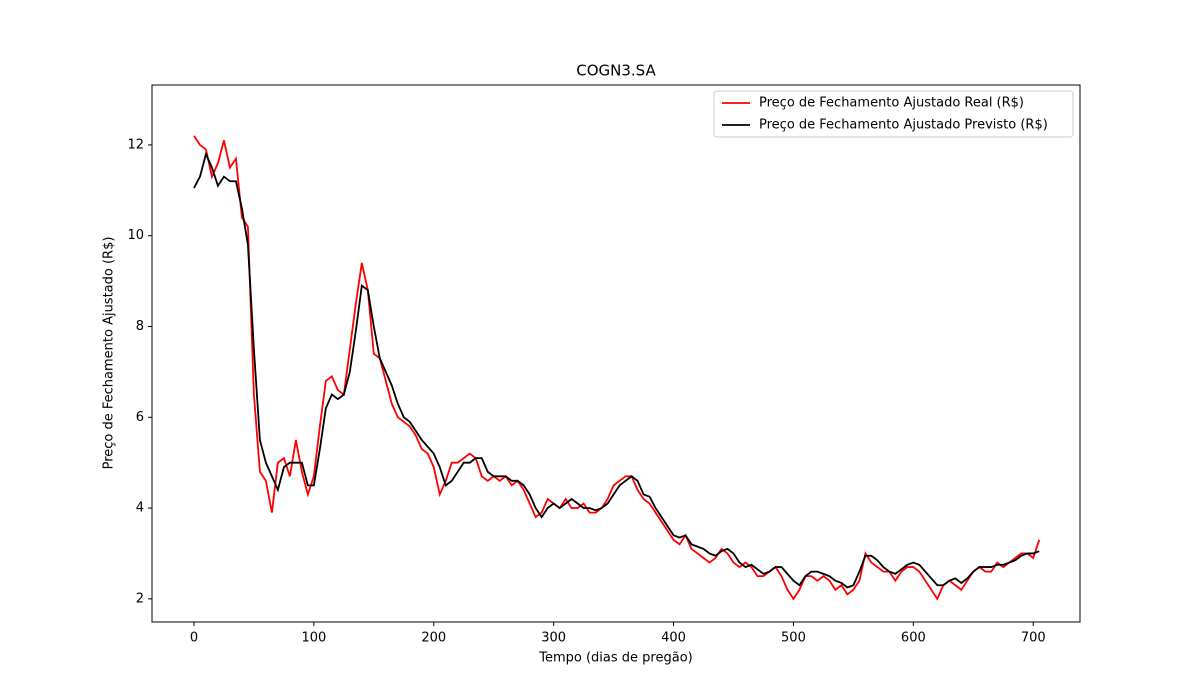 This screenshot has width=1200, height=700. What do you see at coordinates (140, 417) in the screenshot?
I see `y-tick-label: 6` at bounding box center [140, 417].